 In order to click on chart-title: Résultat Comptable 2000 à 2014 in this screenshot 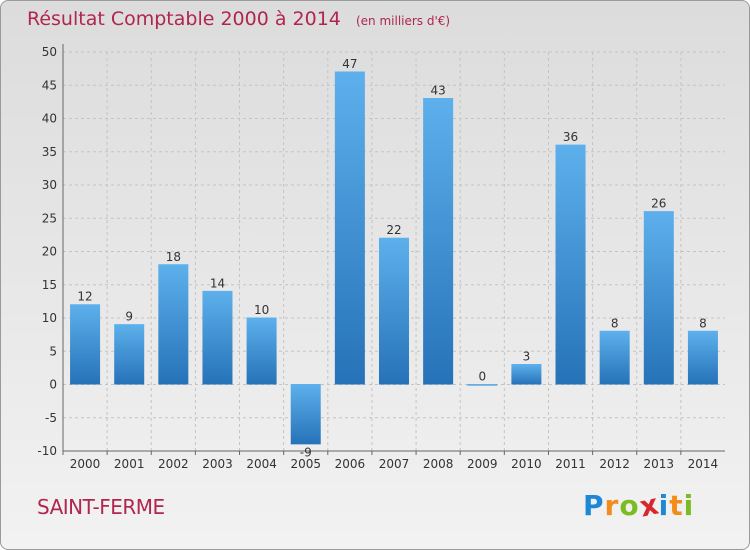, I will do `click(184, 19)`.